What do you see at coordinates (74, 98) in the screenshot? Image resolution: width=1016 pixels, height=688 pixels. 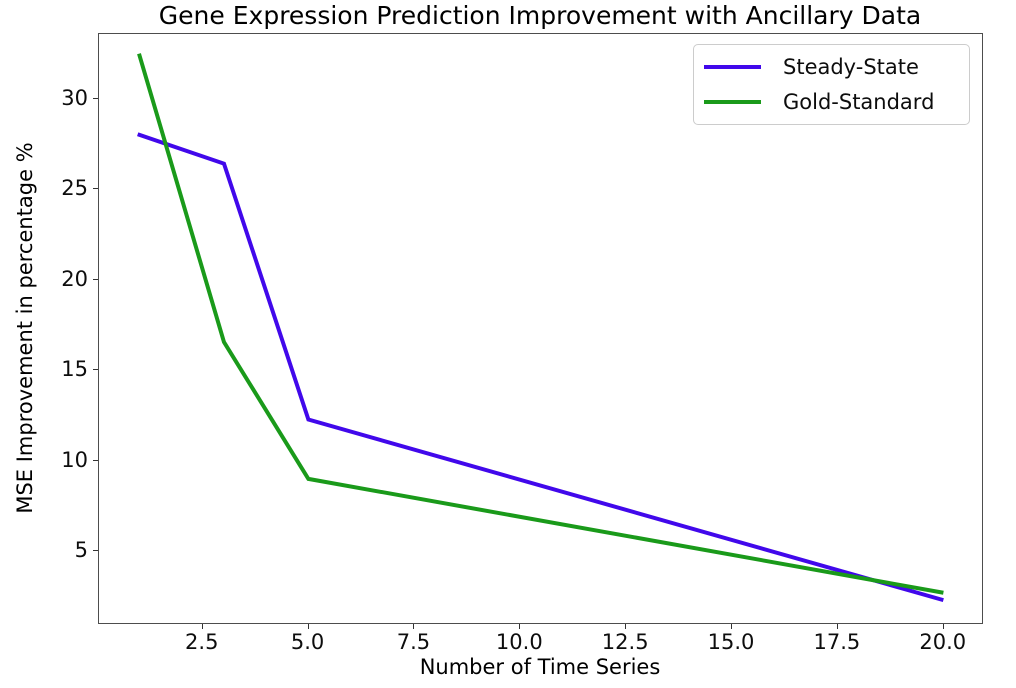 I see `y-tick-label: 30` at bounding box center [74, 98].